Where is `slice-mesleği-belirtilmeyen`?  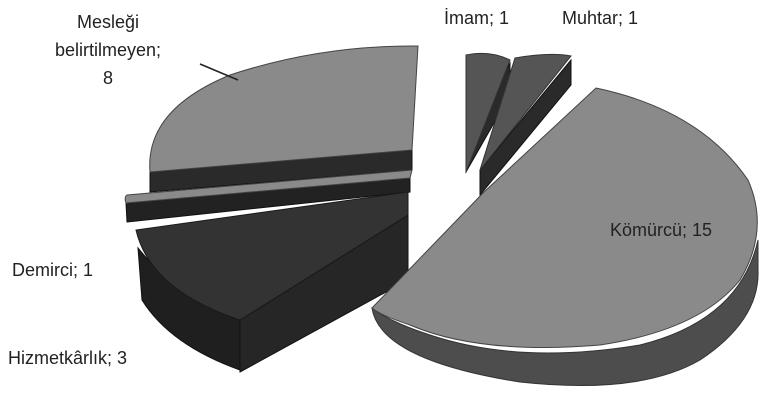 slice-mesleği-belirtilmeyen is located at coordinates (284, 109).